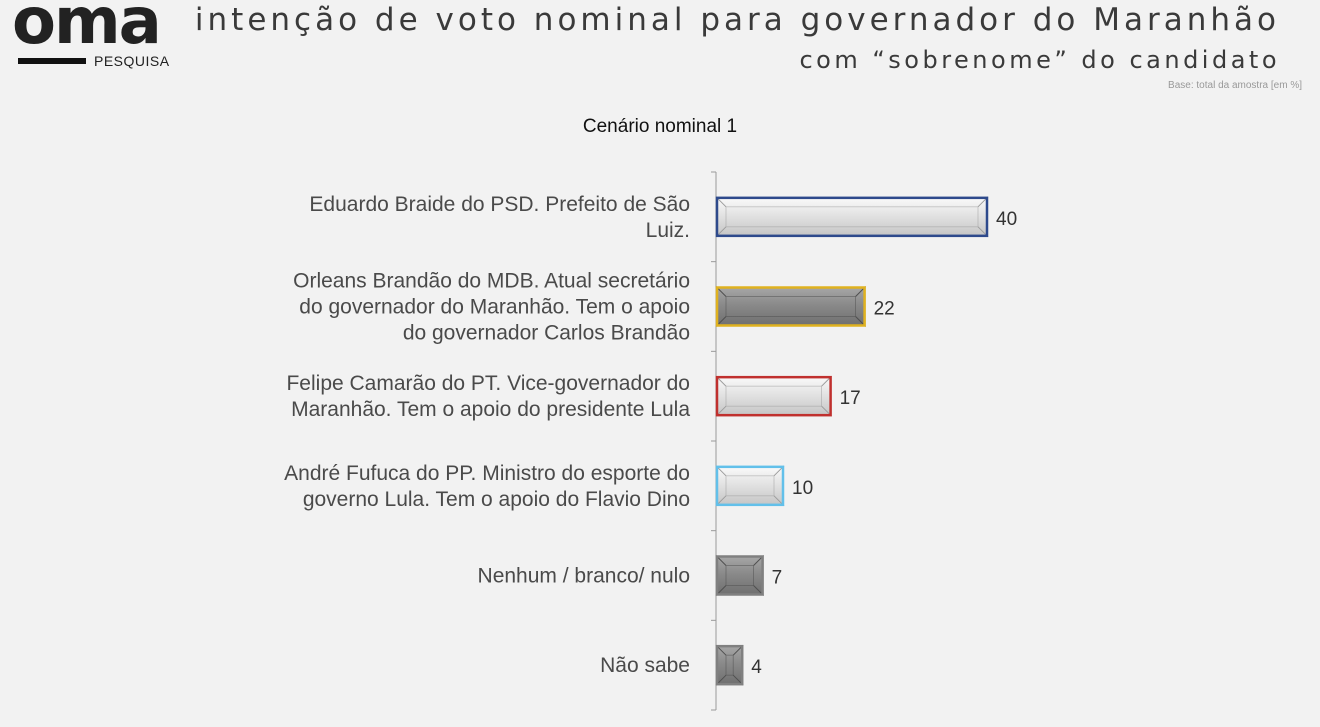  What do you see at coordinates (660, 126) in the screenshot?
I see `chart-title: Cenário nominal 1` at bounding box center [660, 126].